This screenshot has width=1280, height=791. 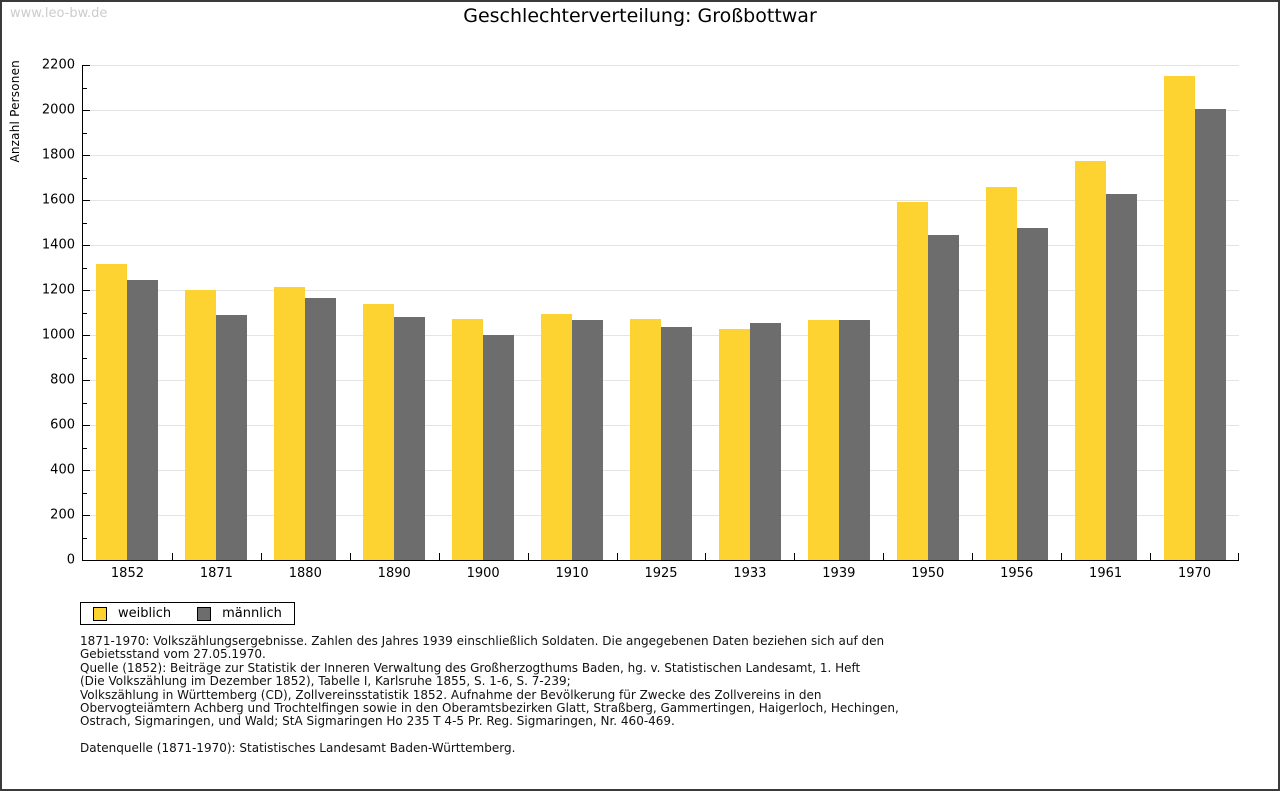 What do you see at coordinates (58, 245) in the screenshot?
I see `y-tick-label-1400: 1400` at bounding box center [58, 245].